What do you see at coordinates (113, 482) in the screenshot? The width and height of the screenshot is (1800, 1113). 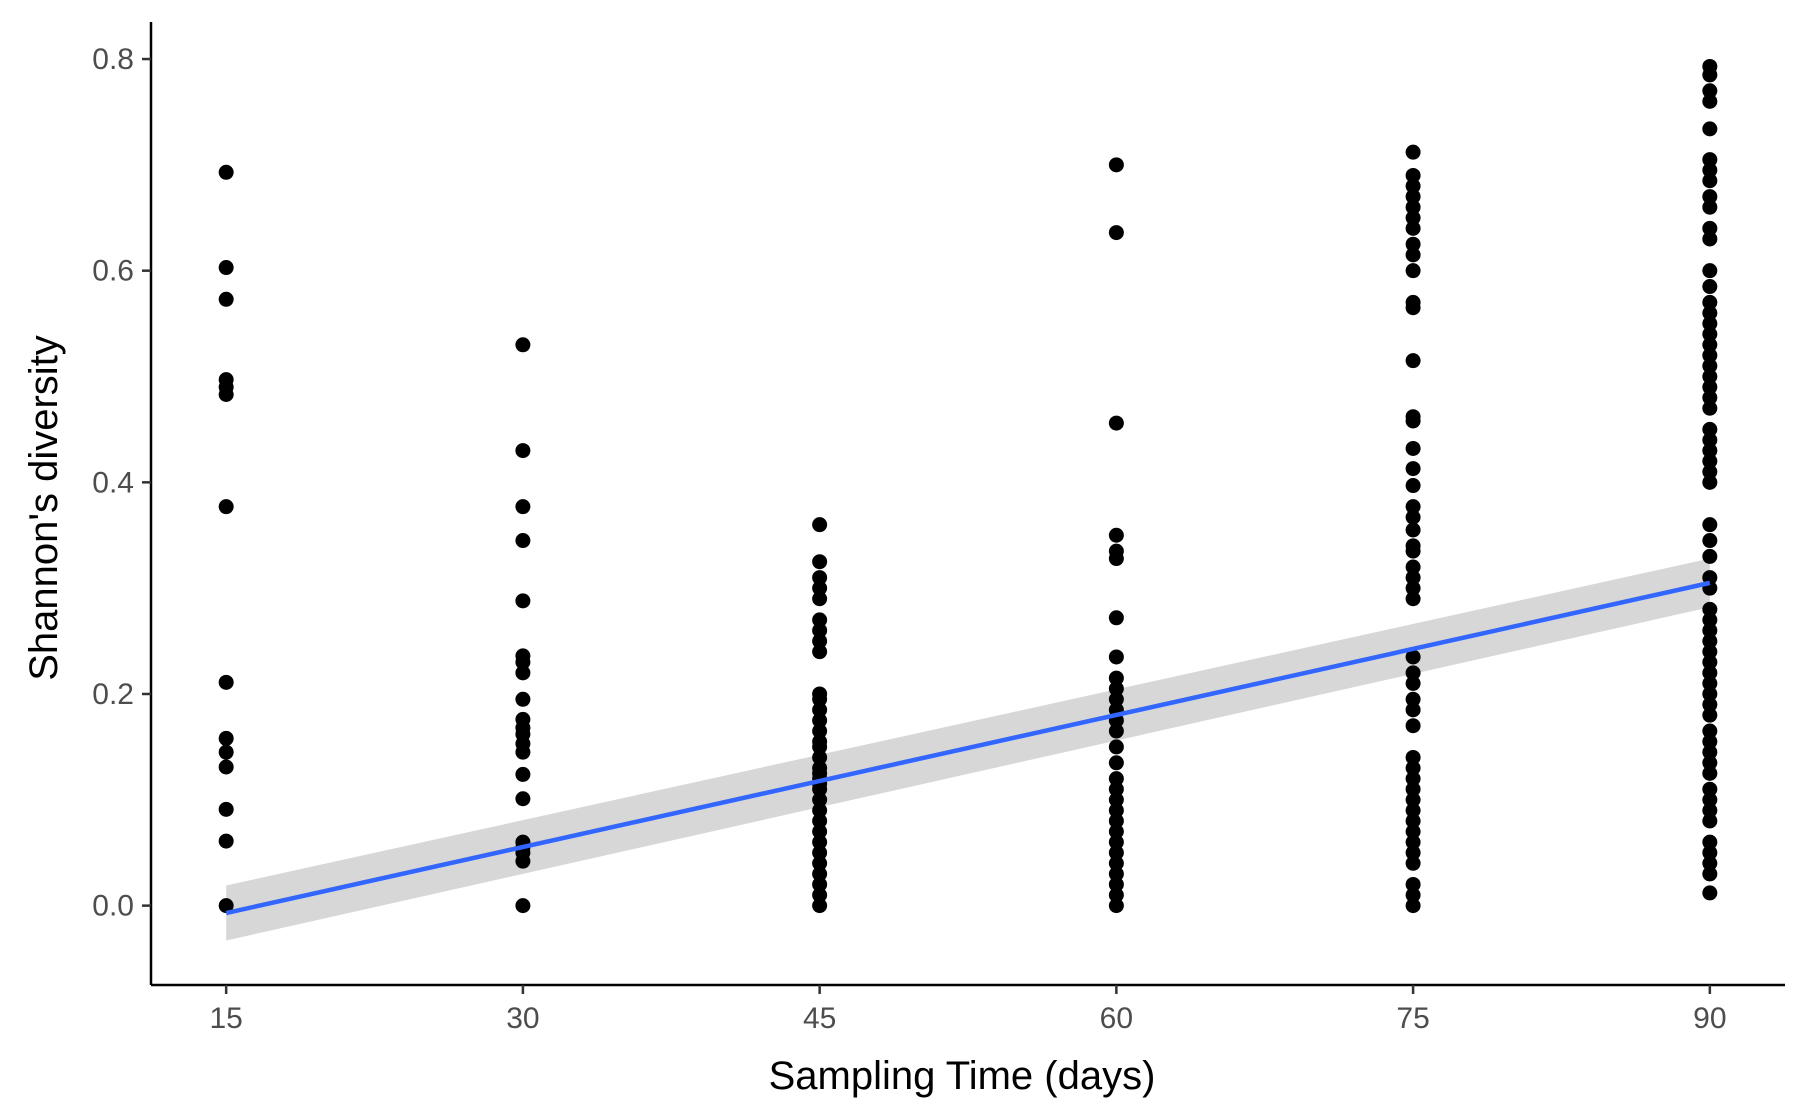 I see `y-tick-label: 0.4` at bounding box center [113, 482].